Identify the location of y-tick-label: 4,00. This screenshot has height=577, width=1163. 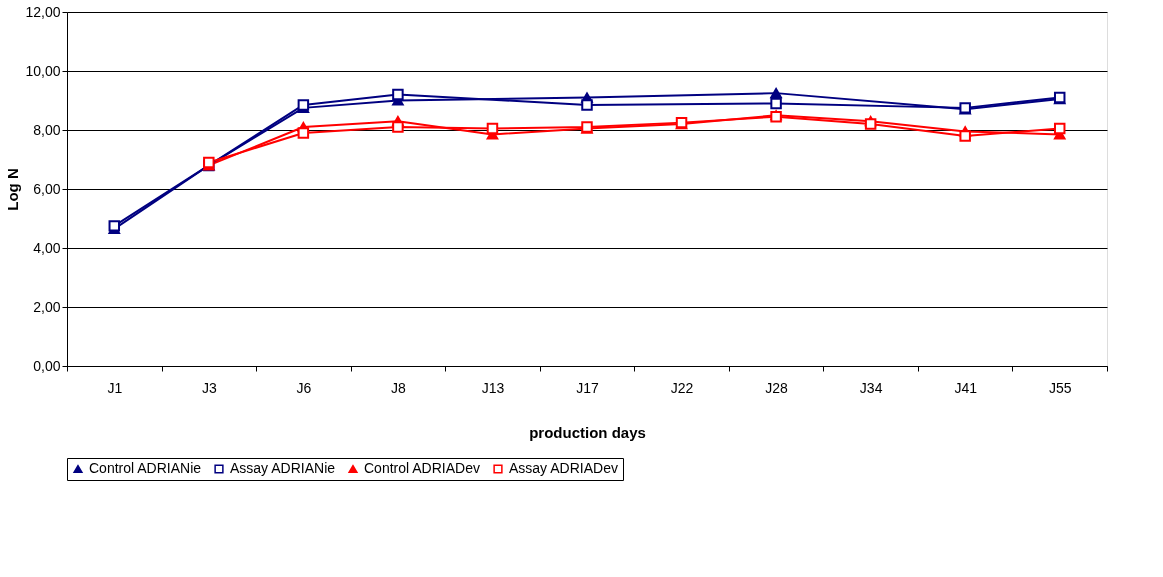
(47, 247).